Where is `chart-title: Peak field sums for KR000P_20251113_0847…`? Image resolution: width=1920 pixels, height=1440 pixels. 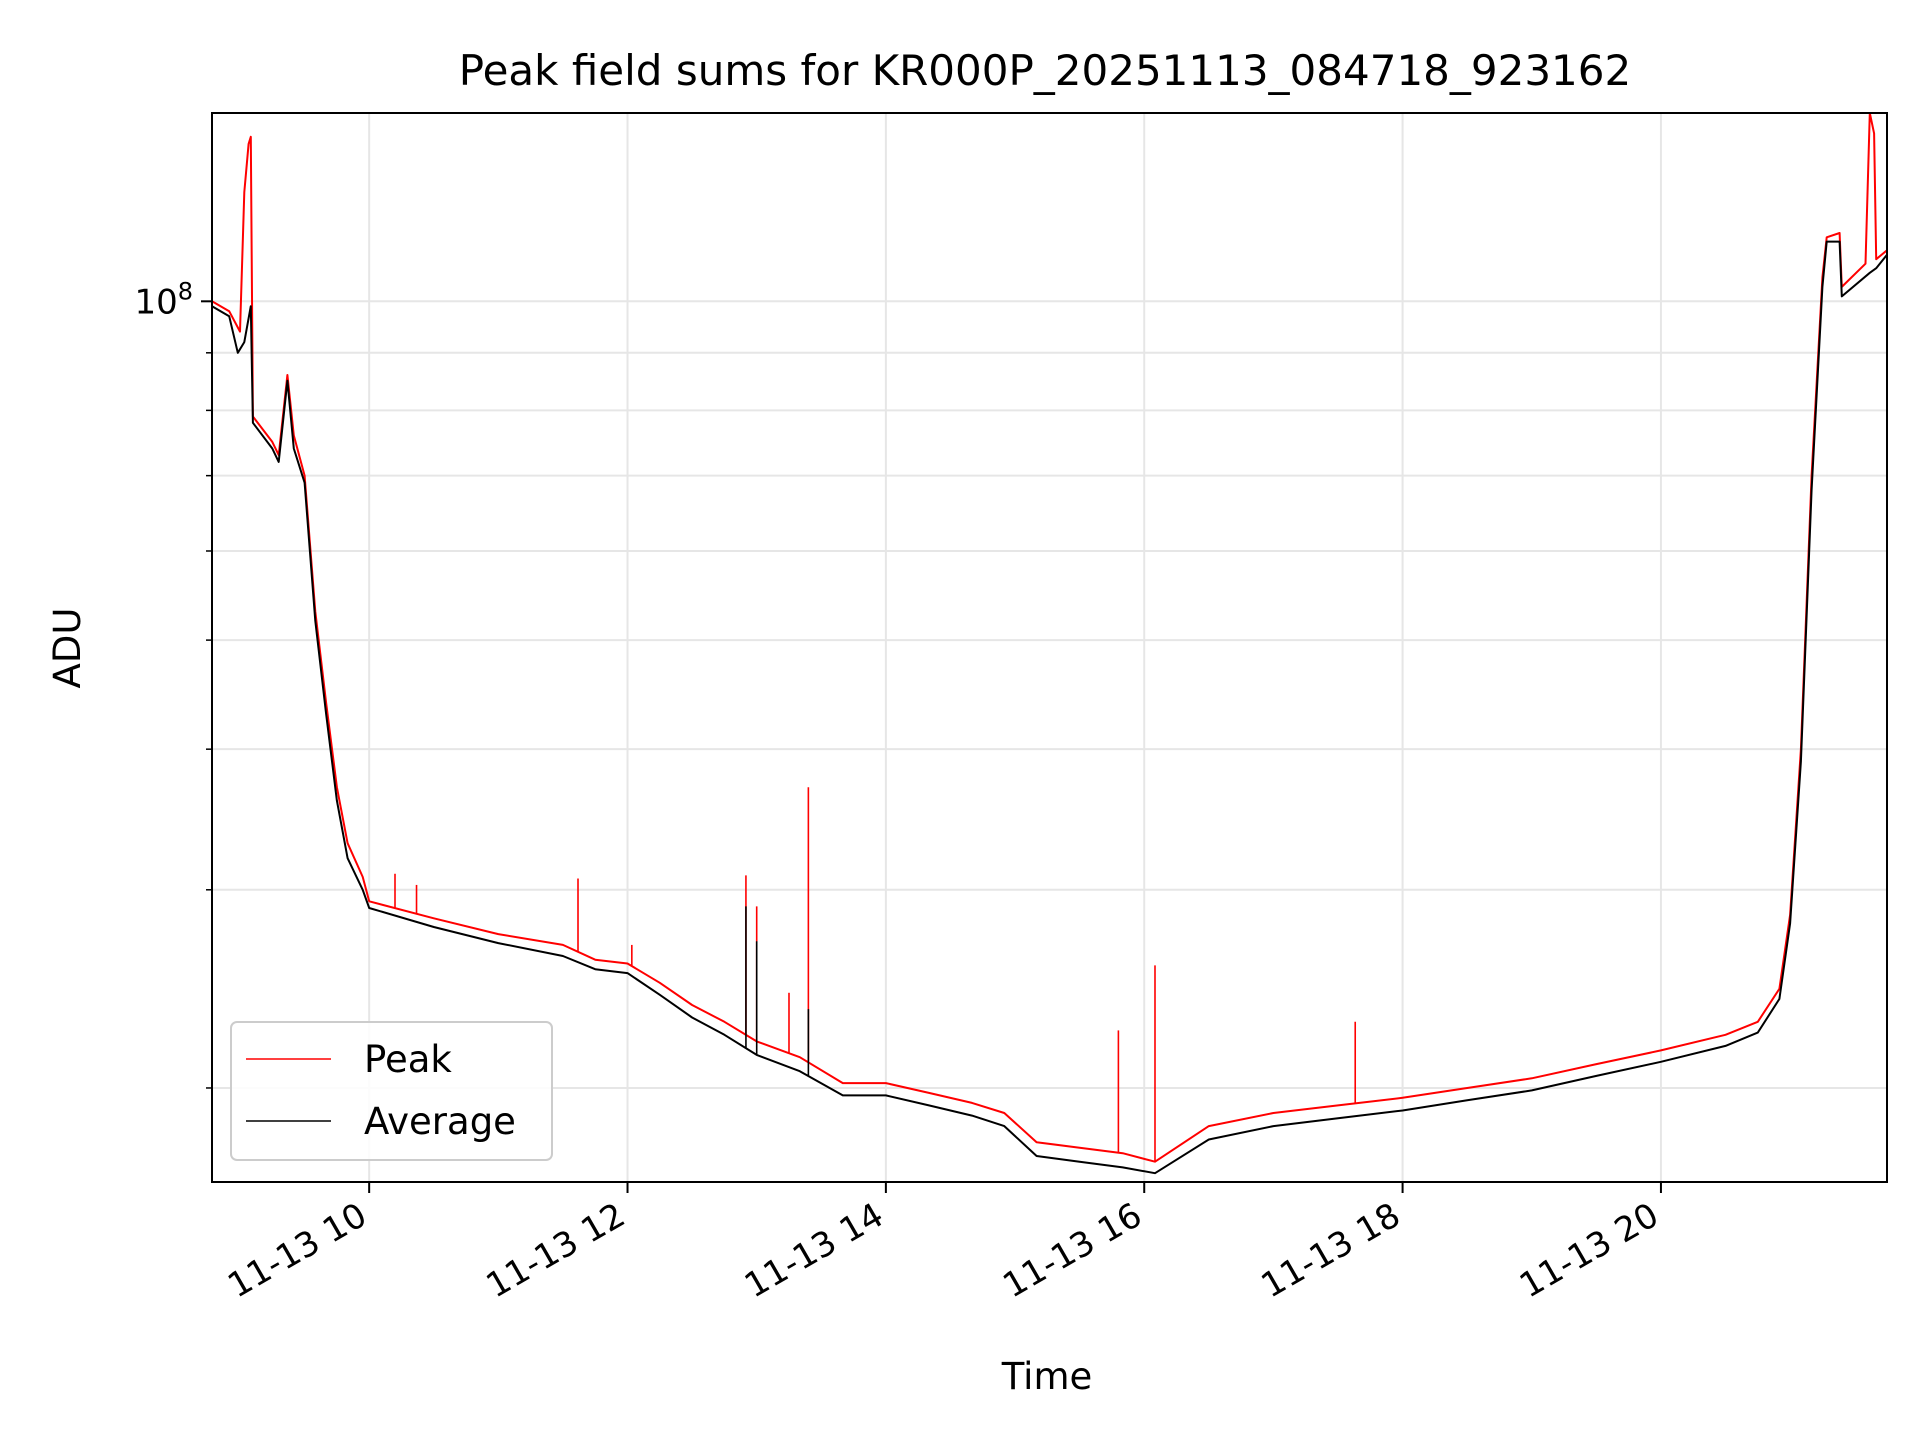 chart-title: Peak field sums for KR000P_20251113_0847… is located at coordinates (1045, 70).